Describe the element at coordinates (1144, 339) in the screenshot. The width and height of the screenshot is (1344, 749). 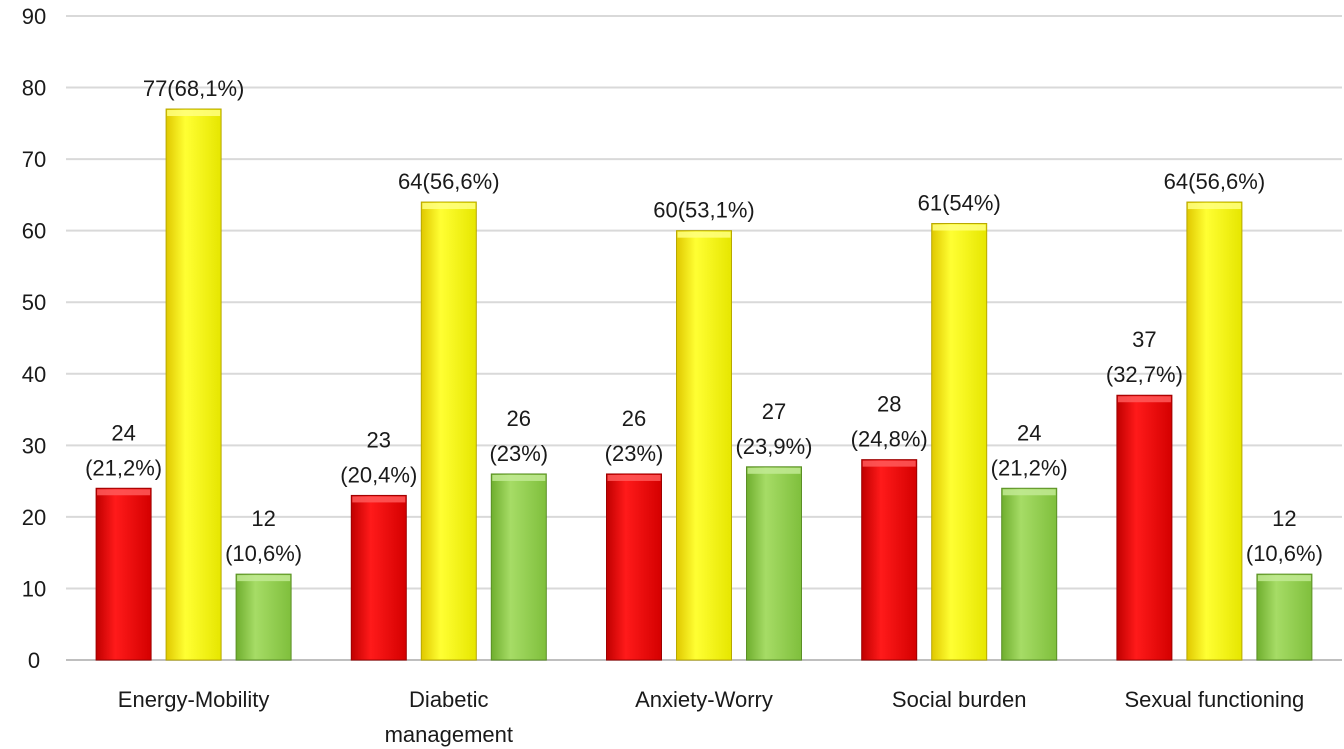
I see `data-label: 37` at that location.